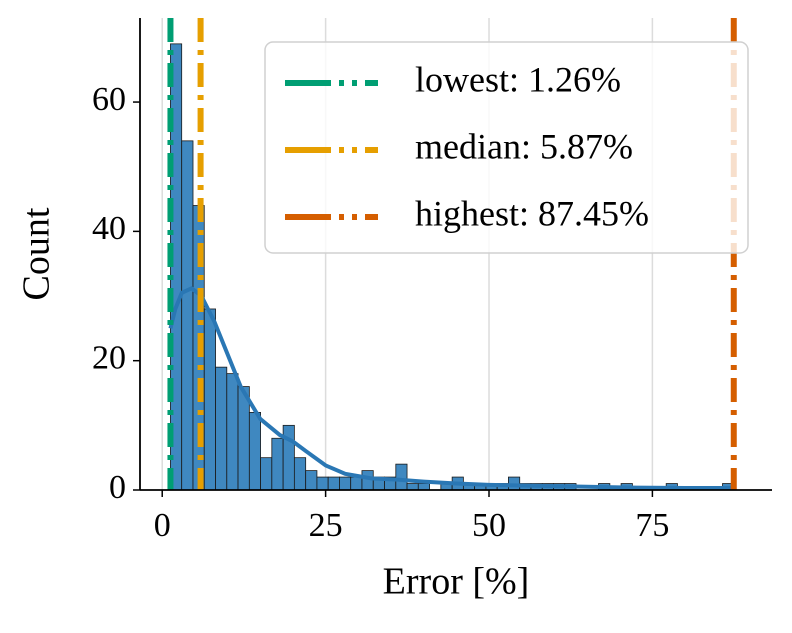 The width and height of the screenshot is (792, 633). Describe the element at coordinates (456, 582) in the screenshot. I see `x-axis-label: Error [%]` at that location.